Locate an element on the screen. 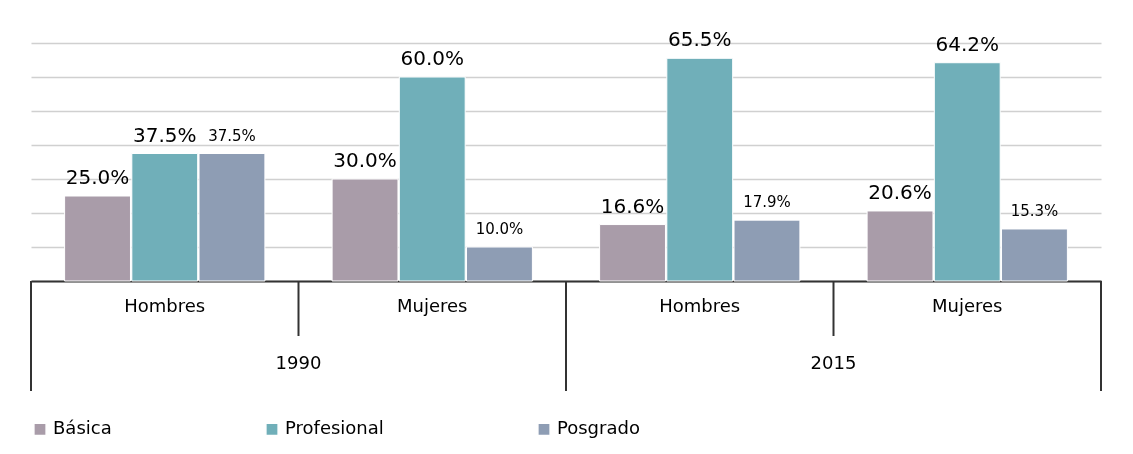 This screenshot has width=1133, height=454. data-label: 17.9% is located at coordinates (767, 202).